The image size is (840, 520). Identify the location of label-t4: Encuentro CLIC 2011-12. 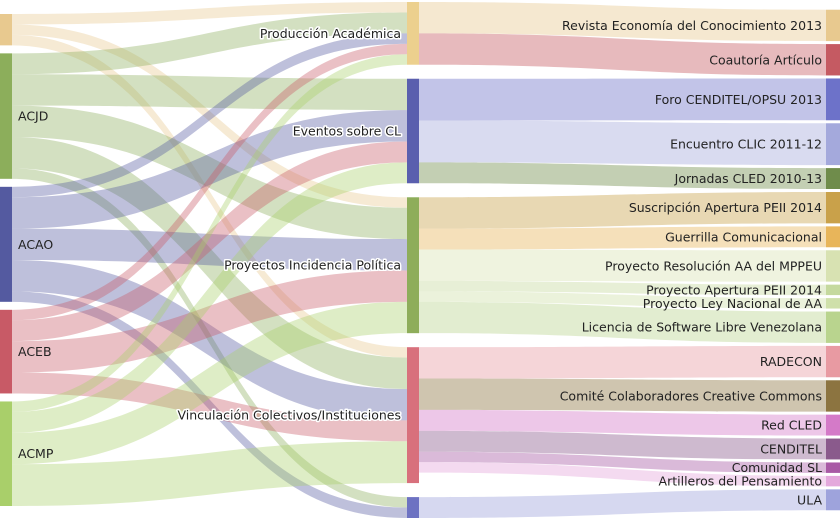
(746, 144).